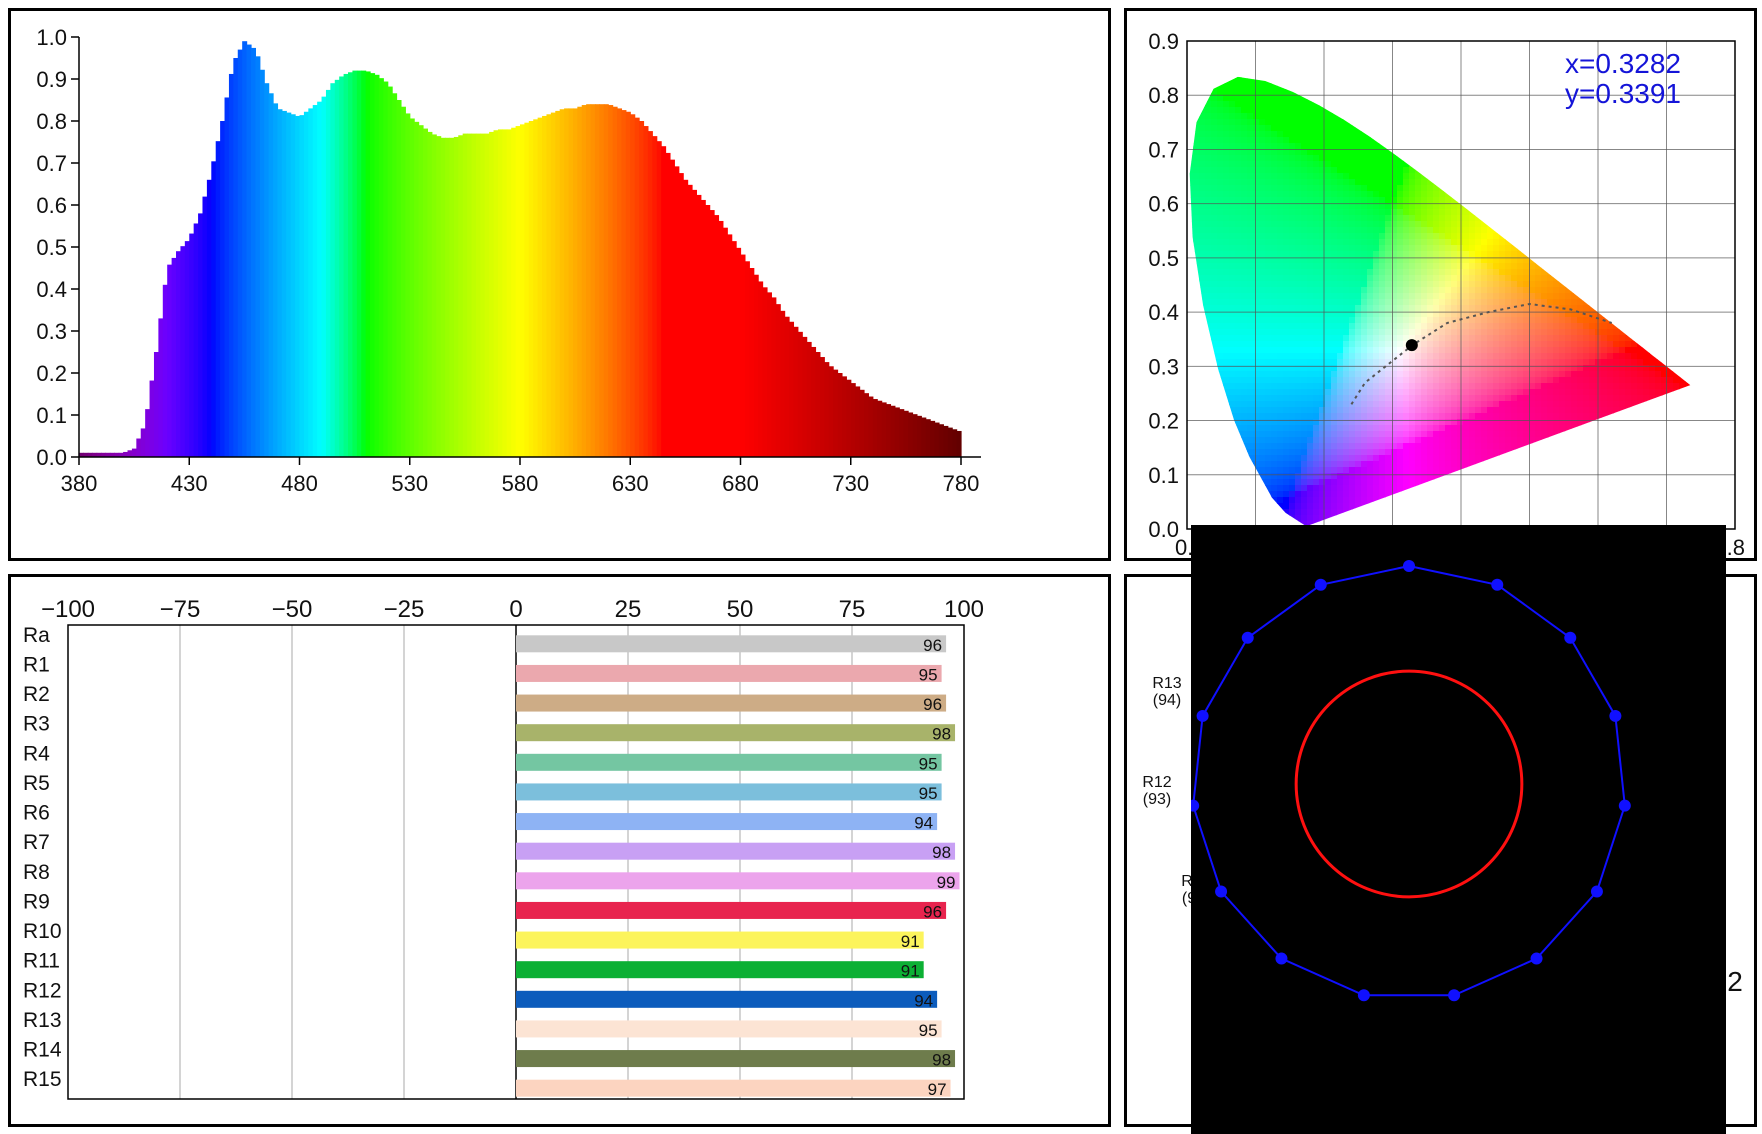  Describe the element at coordinates (51, 121) in the screenshot. I see `y-tick-label: 0.8` at that location.